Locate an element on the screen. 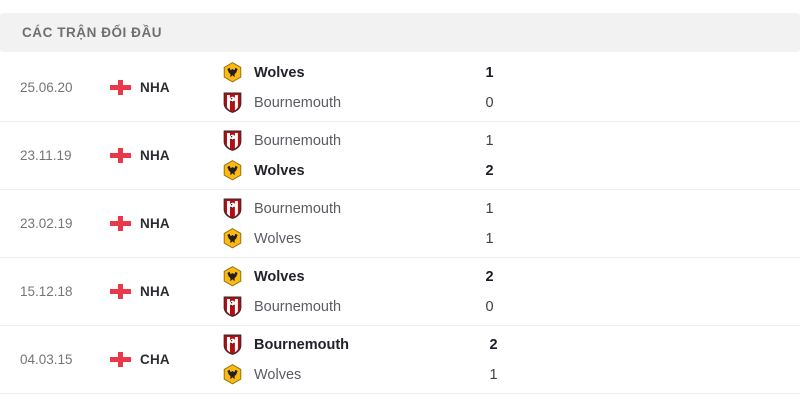  match-date: 23.11.19 is located at coordinates (46, 155).